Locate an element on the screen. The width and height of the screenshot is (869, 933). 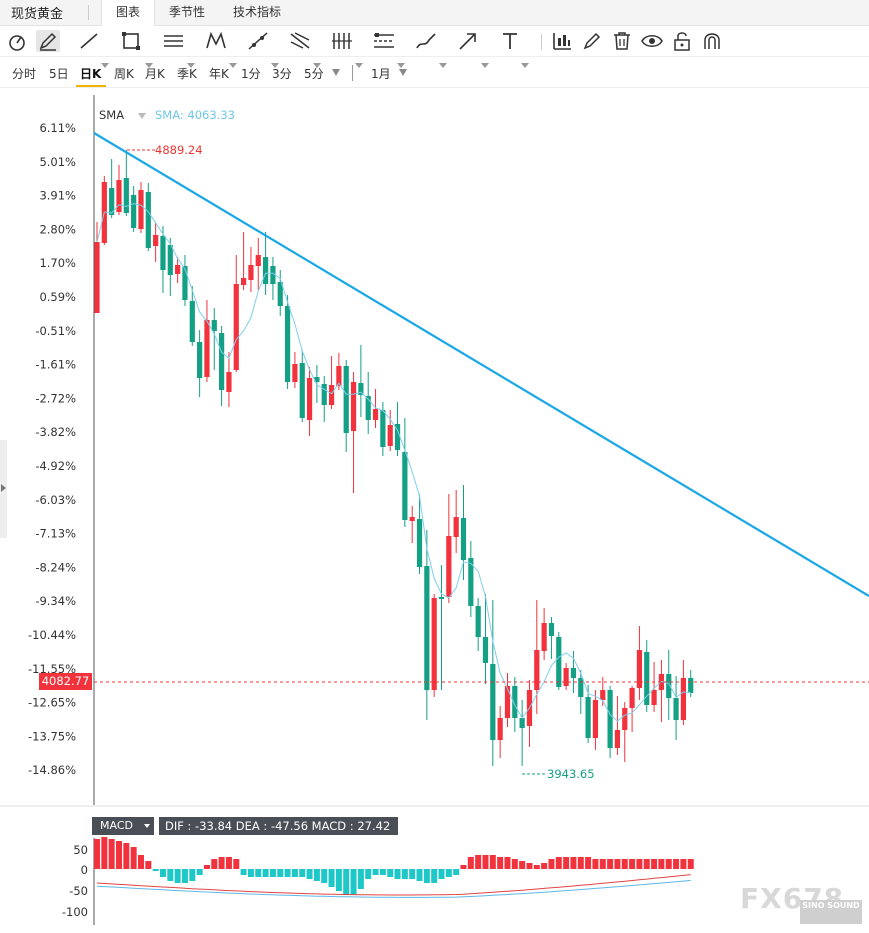
text-icon is located at coordinates (510, 41).